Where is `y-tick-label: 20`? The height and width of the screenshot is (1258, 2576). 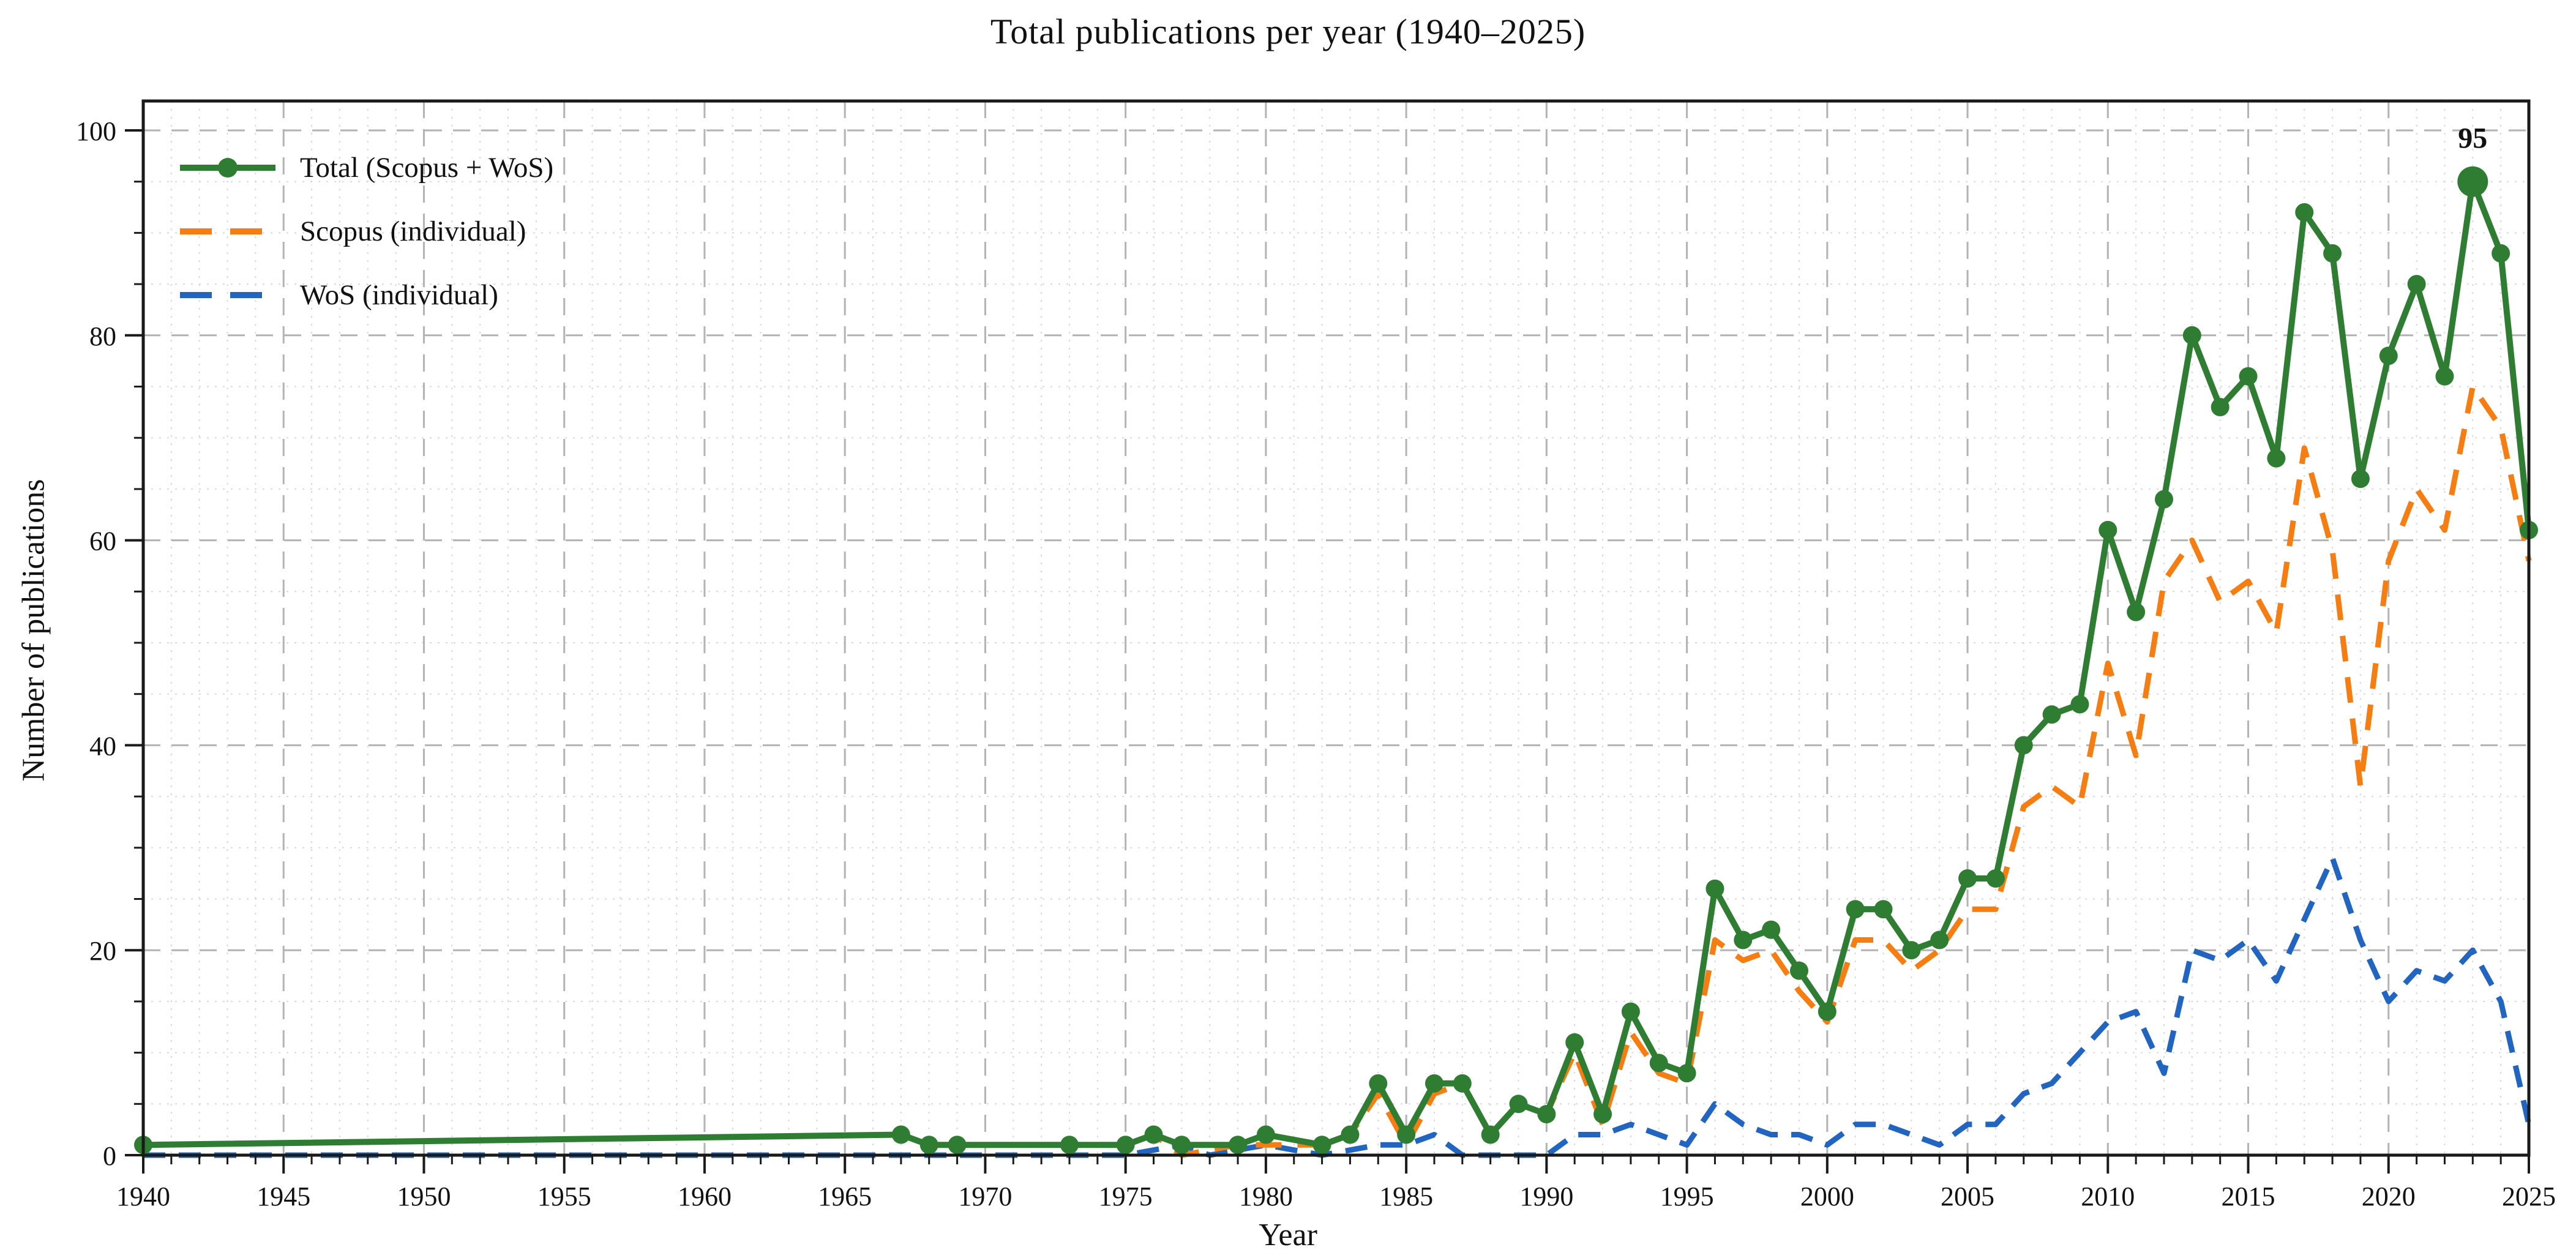
y-tick-label: 20 is located at coordinates (103, 951).